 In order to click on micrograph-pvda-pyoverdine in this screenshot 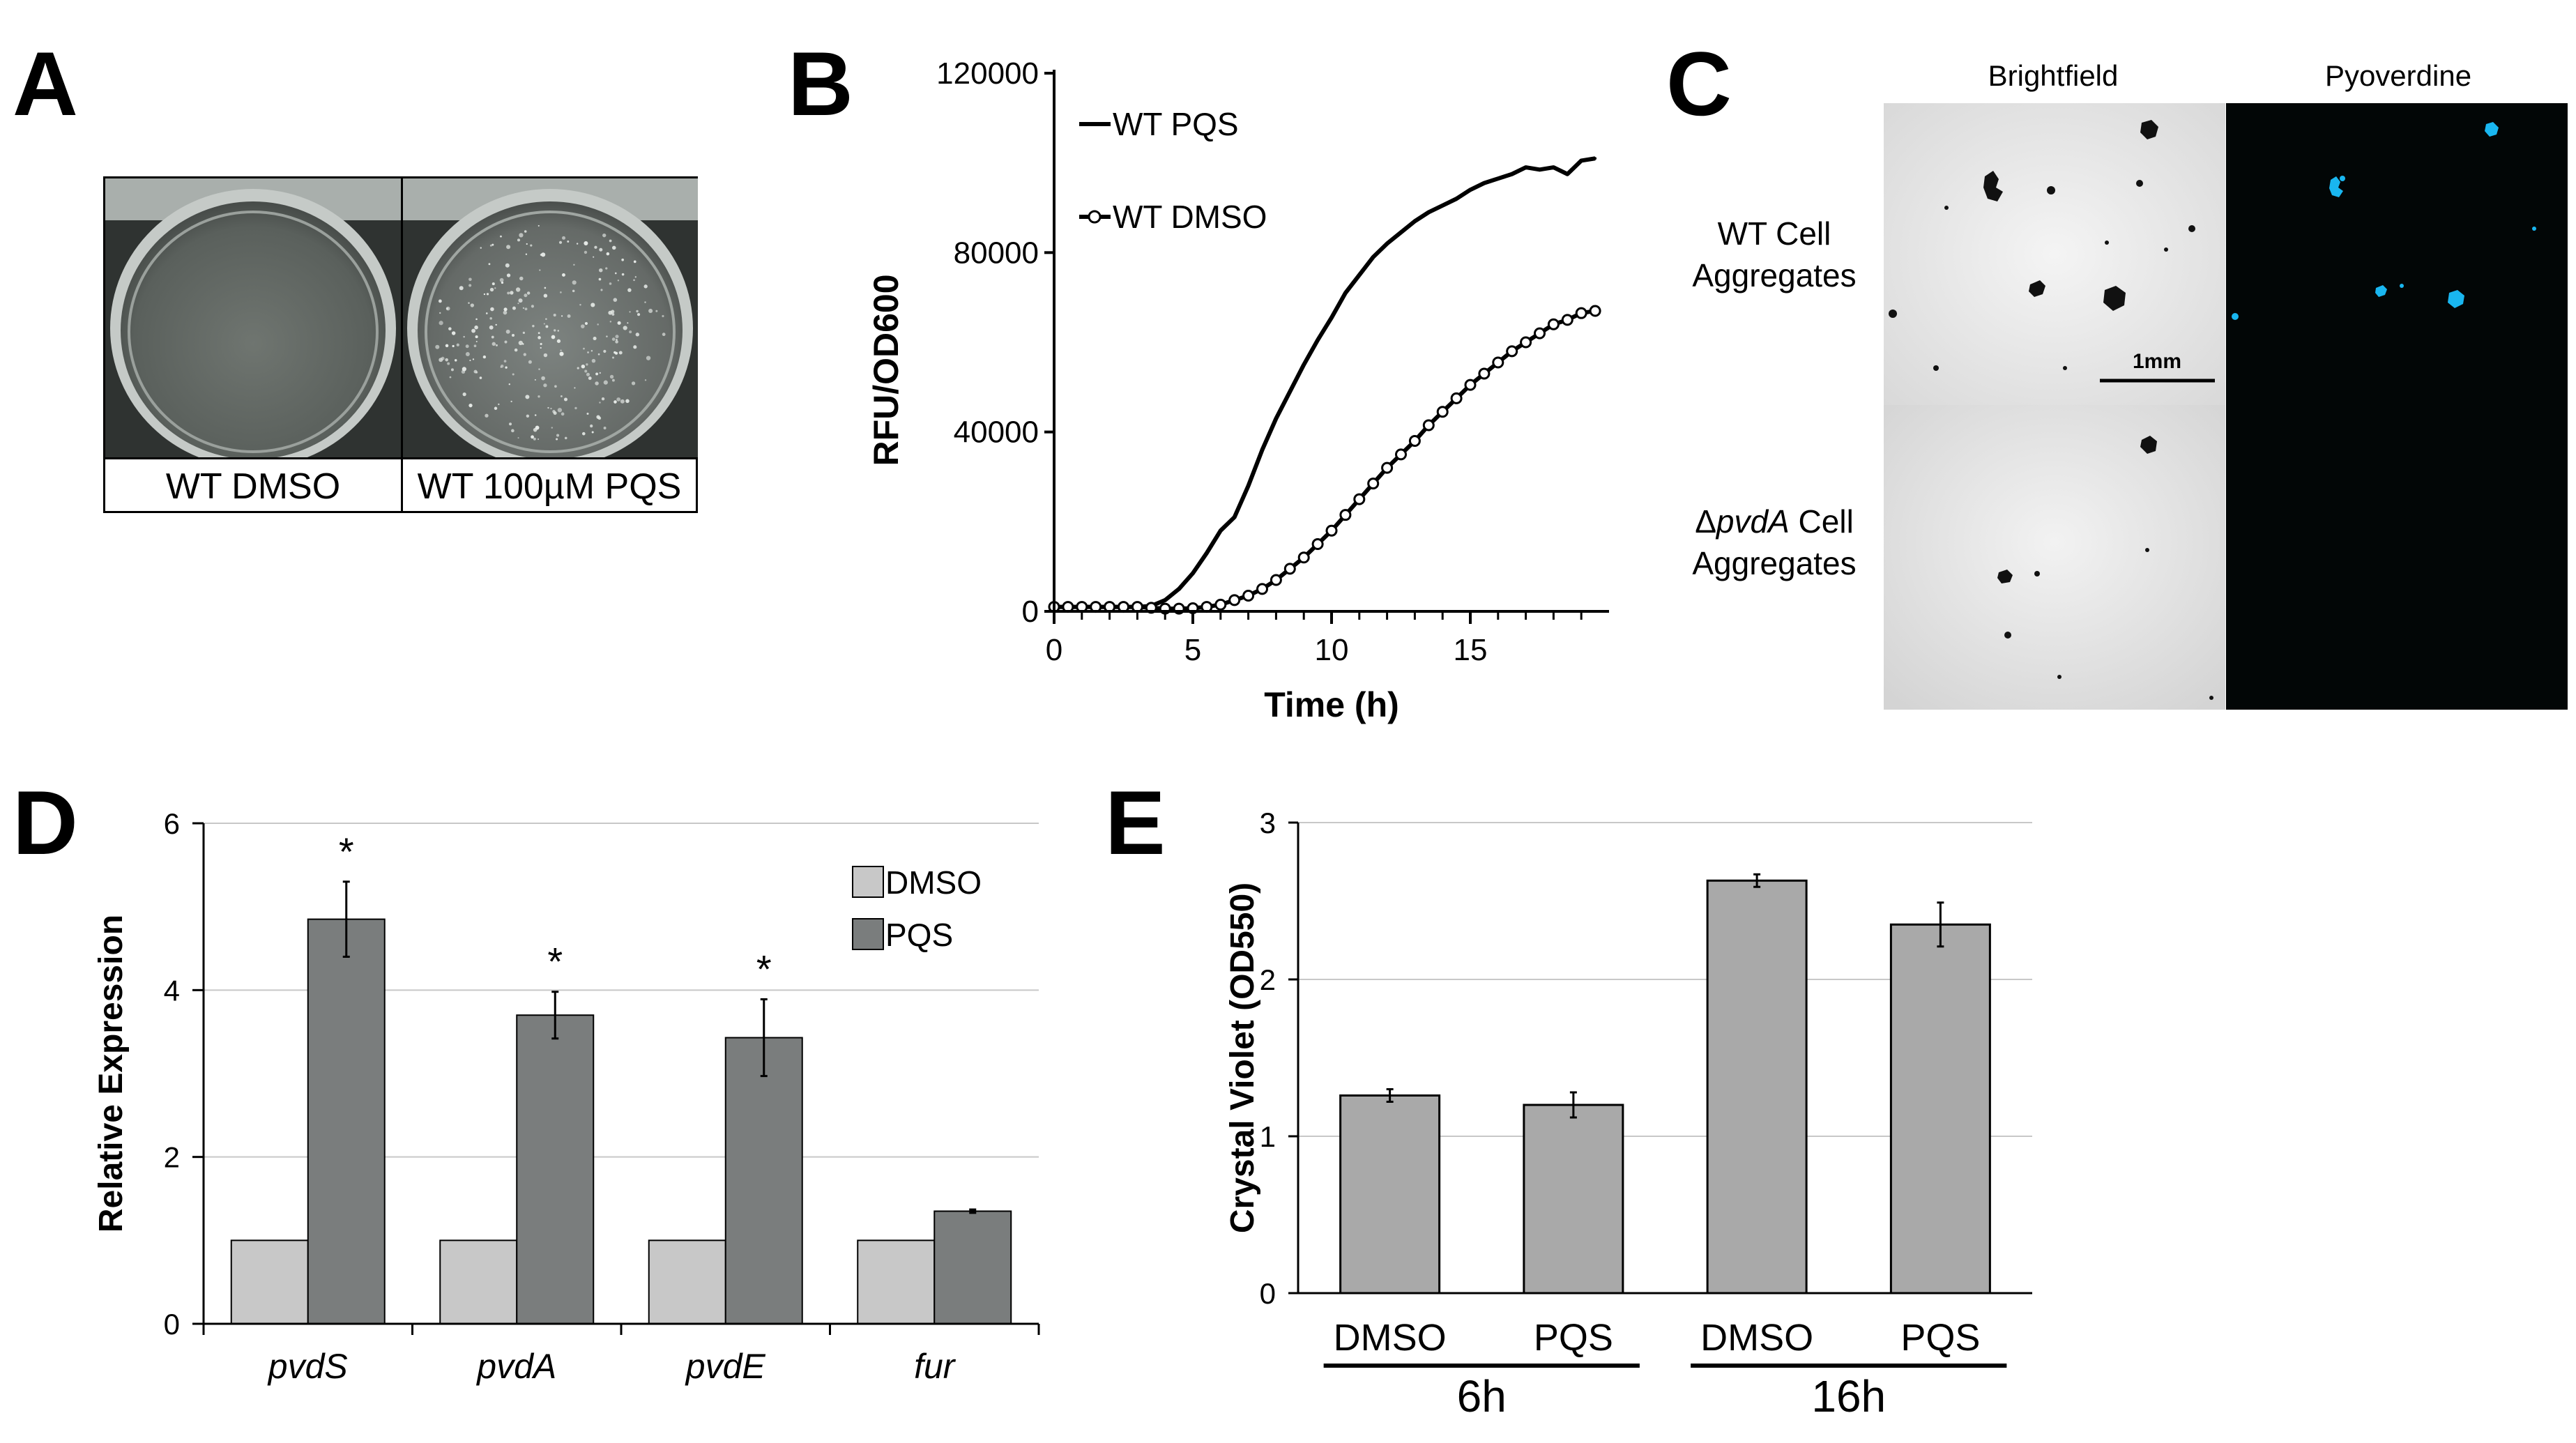, I will do `click(2397, 557)`.